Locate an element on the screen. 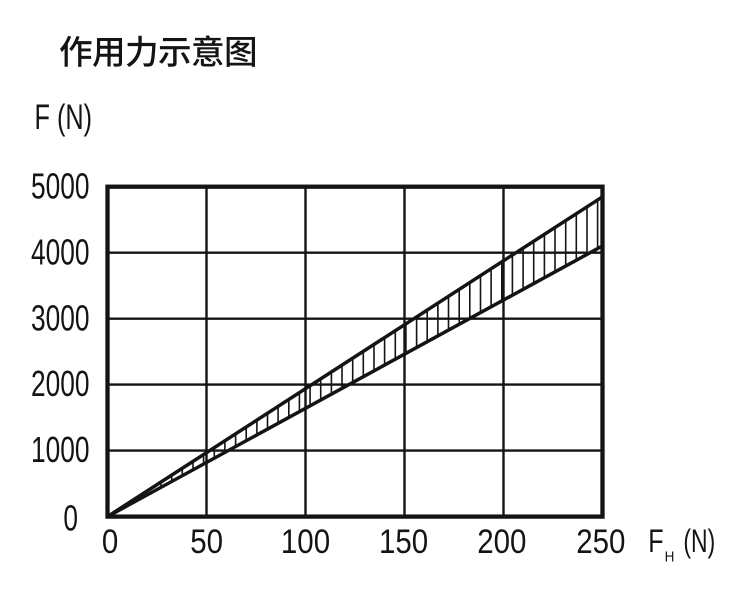 The height and width of the screenshot is (590, 750). svg-text: F is located at coordinates (655, 541).